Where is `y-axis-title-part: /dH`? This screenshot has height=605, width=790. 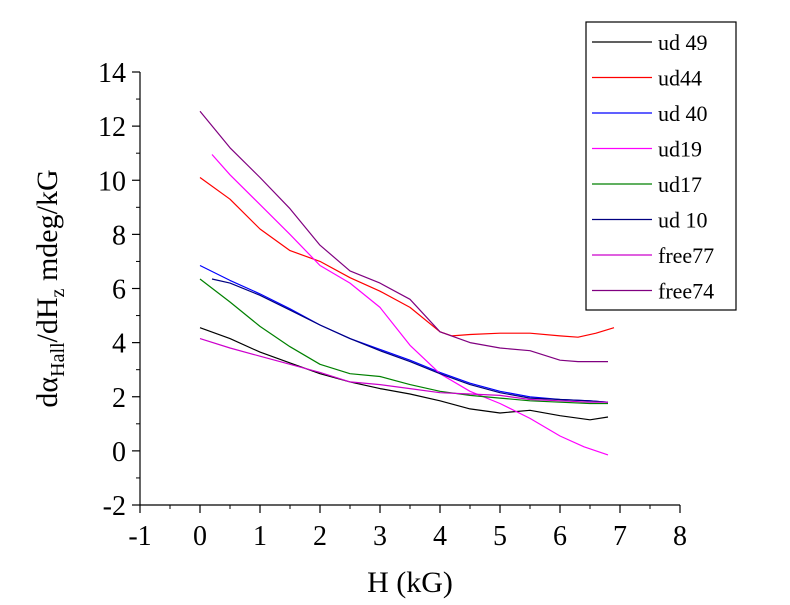 y-axis-title-part: /dH is located at coordinates (47, 319).